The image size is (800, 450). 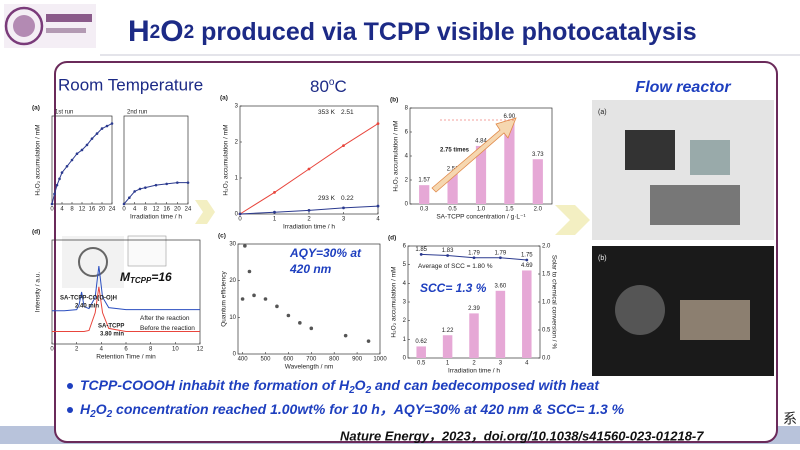 I want to click on y-tick-label: 4, so click(x=405, y=284).